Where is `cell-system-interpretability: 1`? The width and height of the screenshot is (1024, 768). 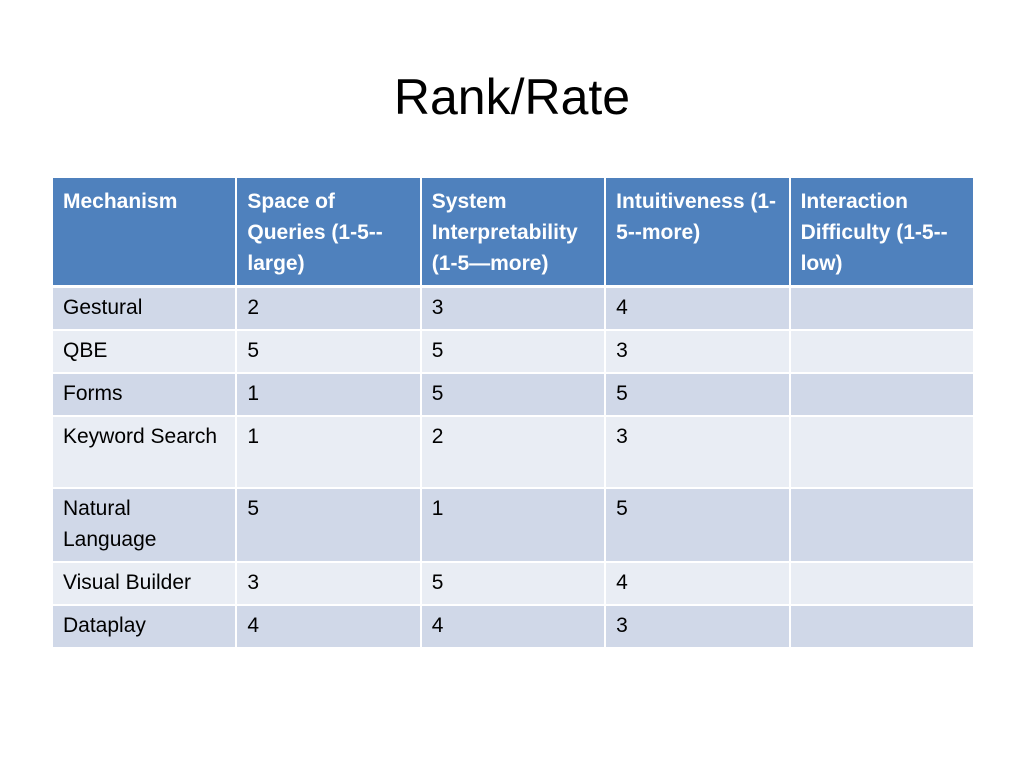
cell-system-interpretability: 1 is located at coordinates (513, 525).